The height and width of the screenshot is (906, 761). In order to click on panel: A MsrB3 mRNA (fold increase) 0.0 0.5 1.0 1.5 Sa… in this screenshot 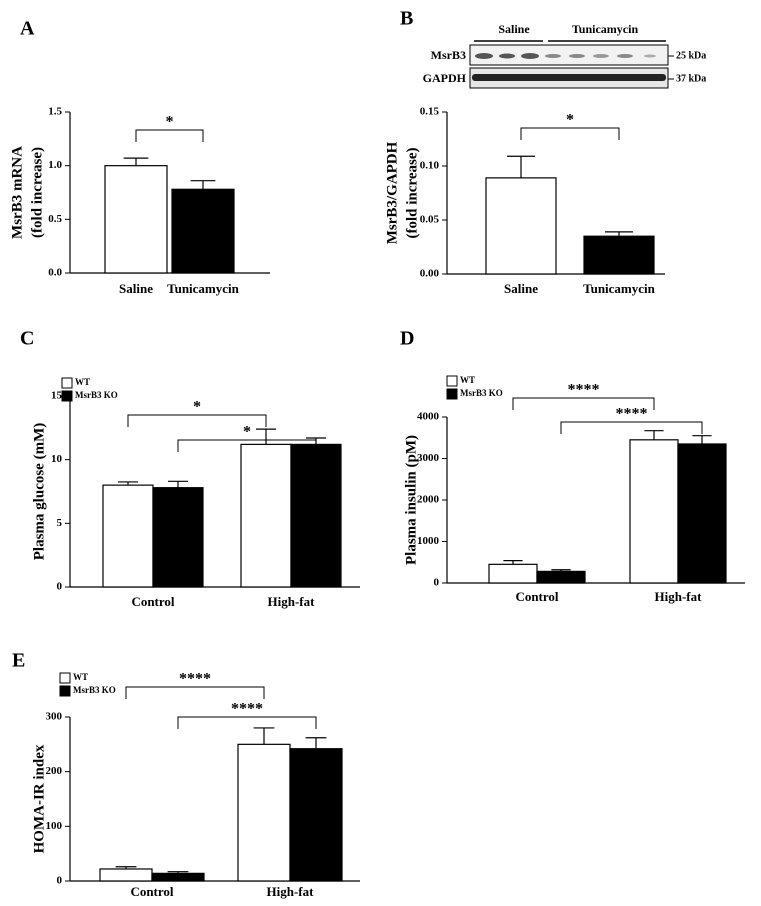, I will do `click(139, 157)`.